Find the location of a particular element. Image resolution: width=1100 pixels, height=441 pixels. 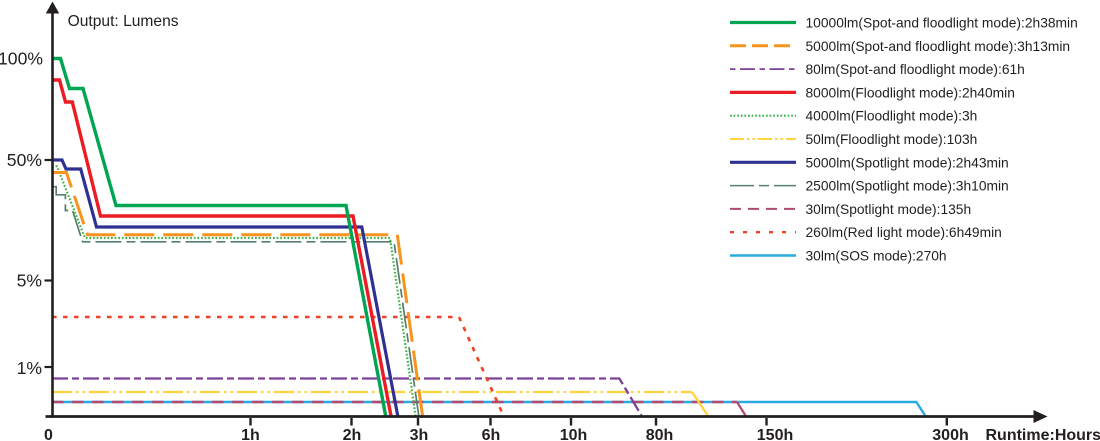

svg-text: 260lm(Red light mode):6h49min is located at coordinates (904, 232).